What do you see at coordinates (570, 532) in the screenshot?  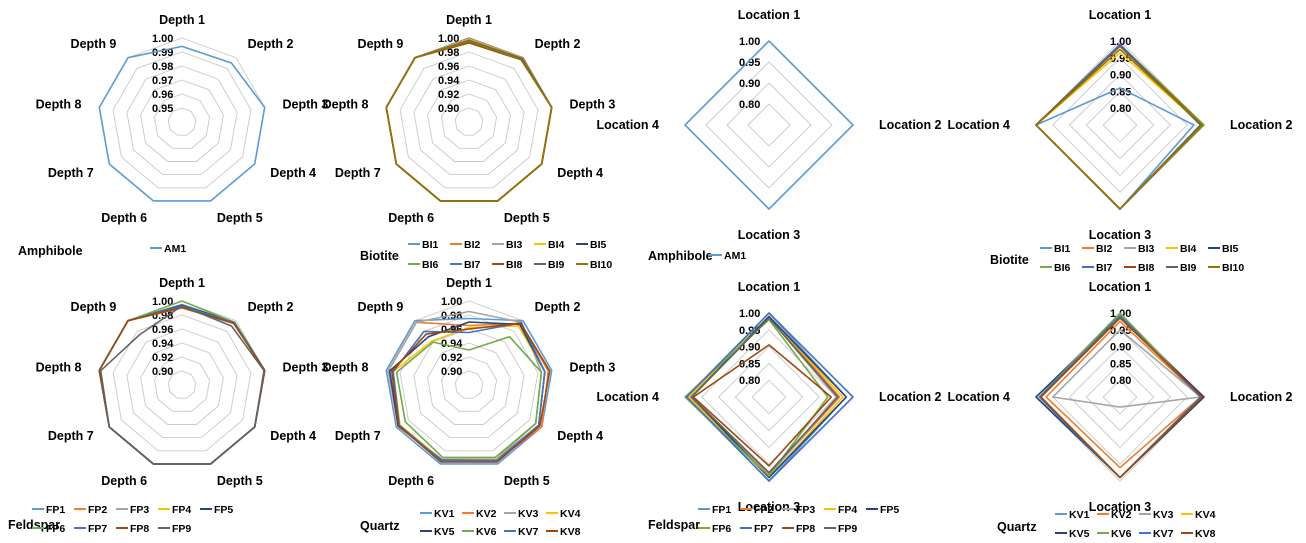 I see `legend-label: KV8` at bounding box center [570, 532].